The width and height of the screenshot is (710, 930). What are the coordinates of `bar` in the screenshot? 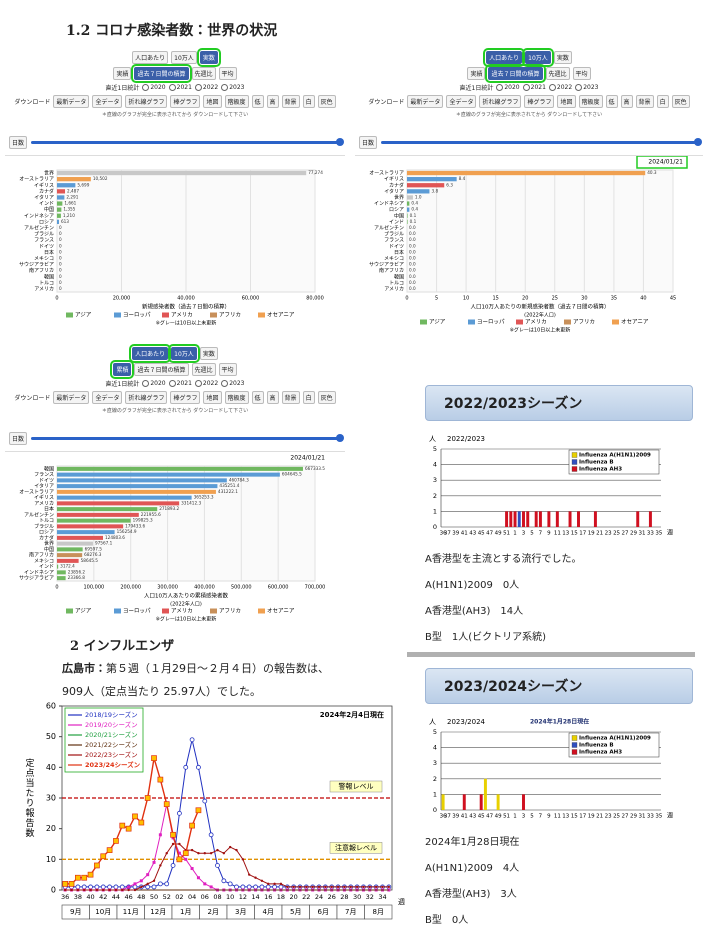 It's located at (526, 173).